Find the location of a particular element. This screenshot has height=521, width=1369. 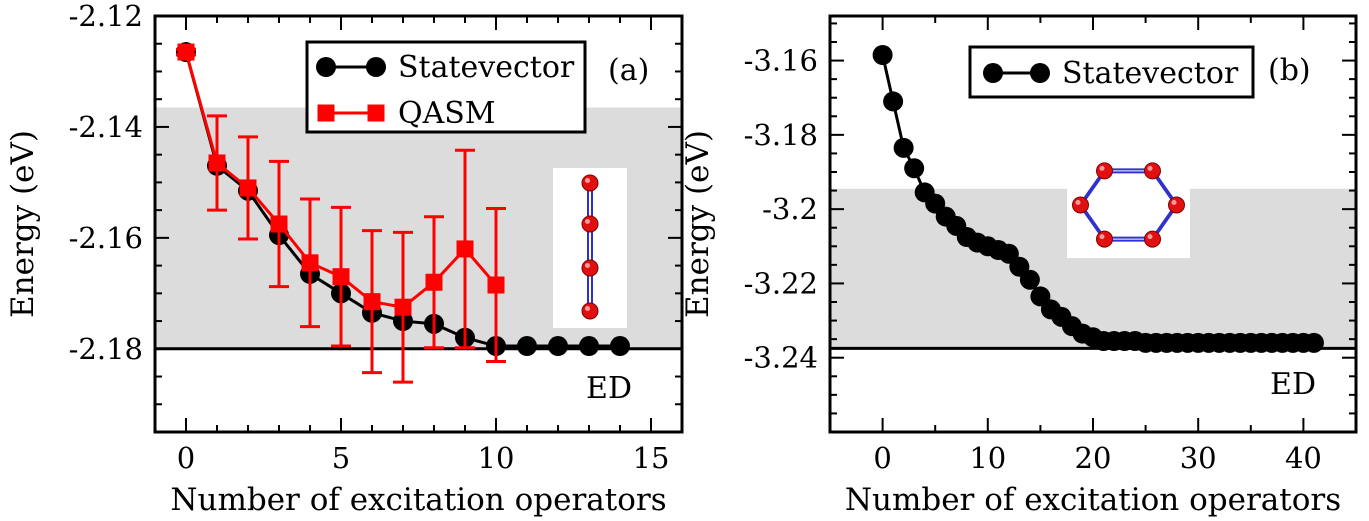

y-tick-label: -3.16 is located at coordinates (781, 61).